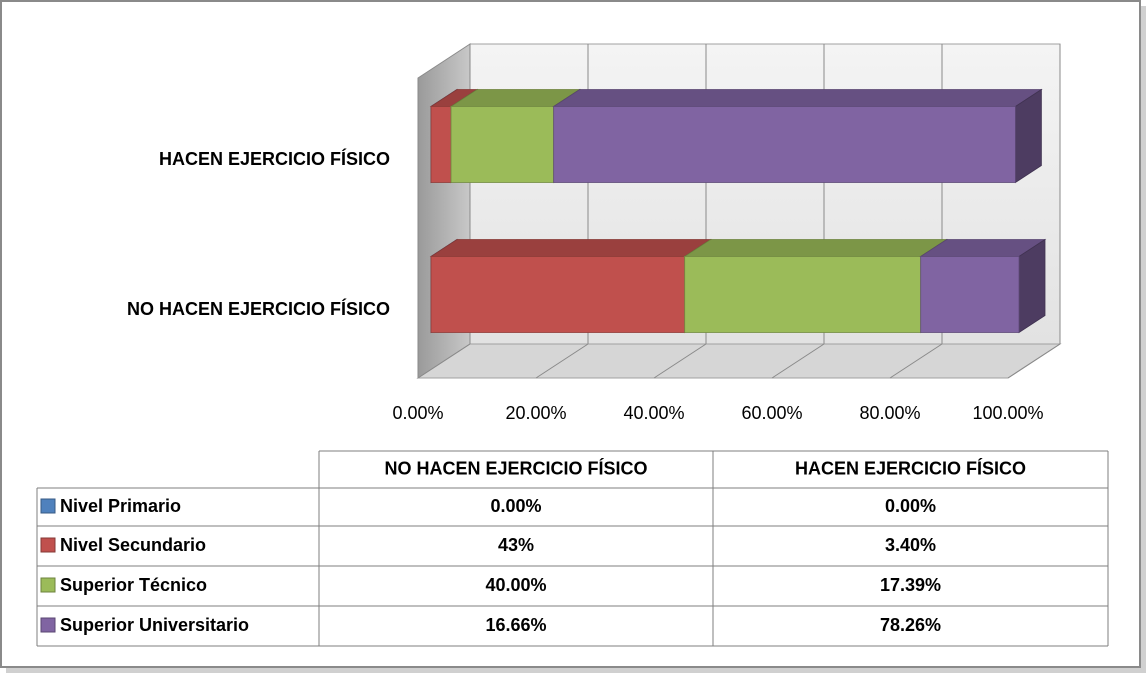 The image size is (1147, 674). I want to click on legend-label: Superior Universitario, so click(154, 625).